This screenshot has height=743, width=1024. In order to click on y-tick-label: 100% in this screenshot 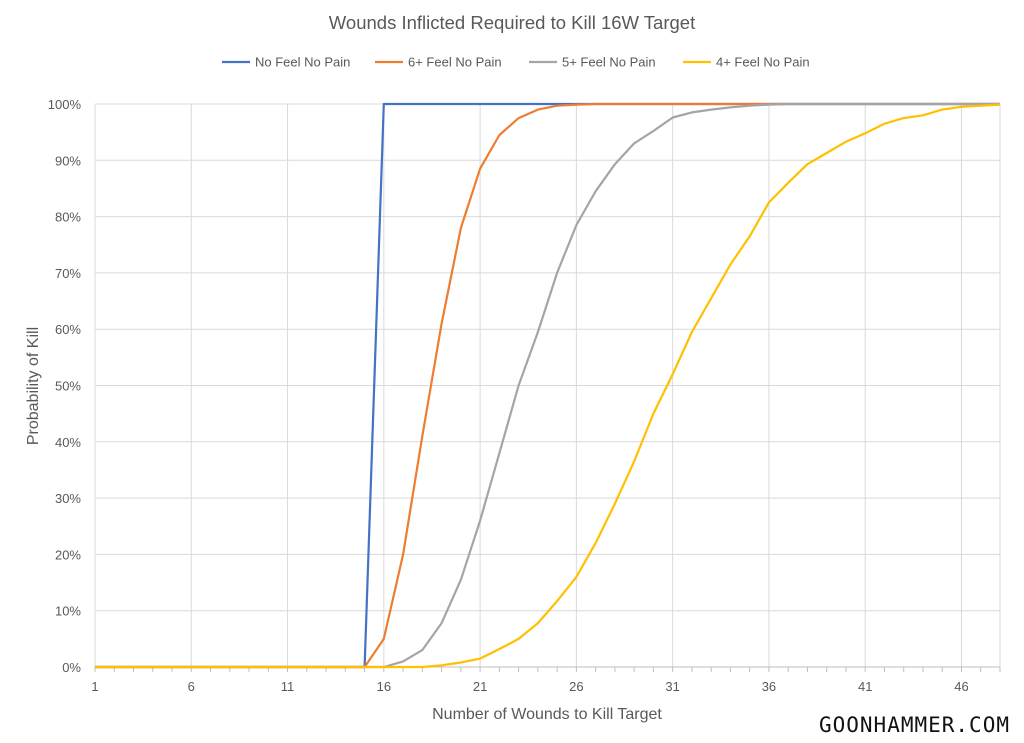, I will do `click(65, 104)`.